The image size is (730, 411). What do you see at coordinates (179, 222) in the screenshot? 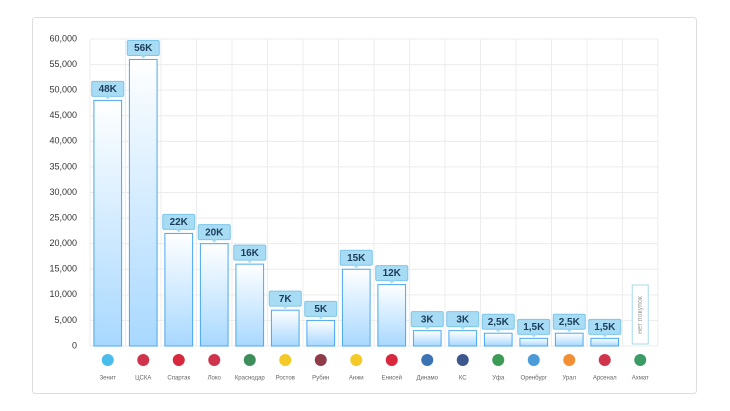
I see `value-label: 22K` at bounding box center [179, 222].